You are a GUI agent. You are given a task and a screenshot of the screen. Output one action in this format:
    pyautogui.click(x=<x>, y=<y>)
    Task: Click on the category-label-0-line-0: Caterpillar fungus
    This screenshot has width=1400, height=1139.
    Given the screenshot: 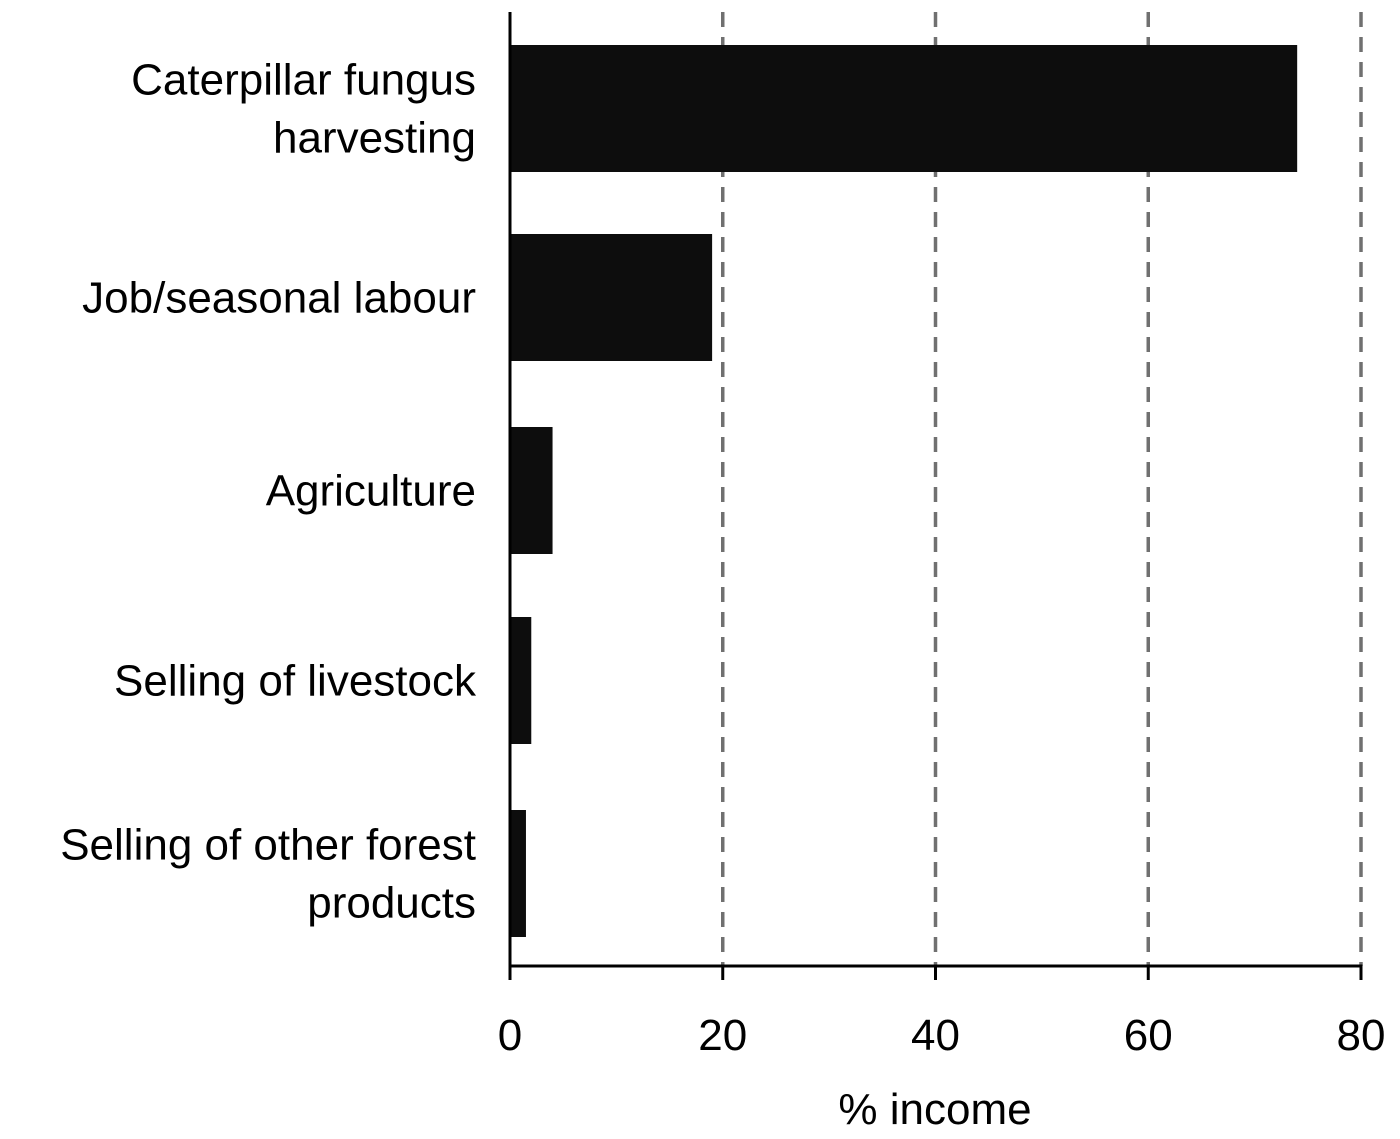 What is the action you would take?
    pyautogui.click(x=303, y=80)
    